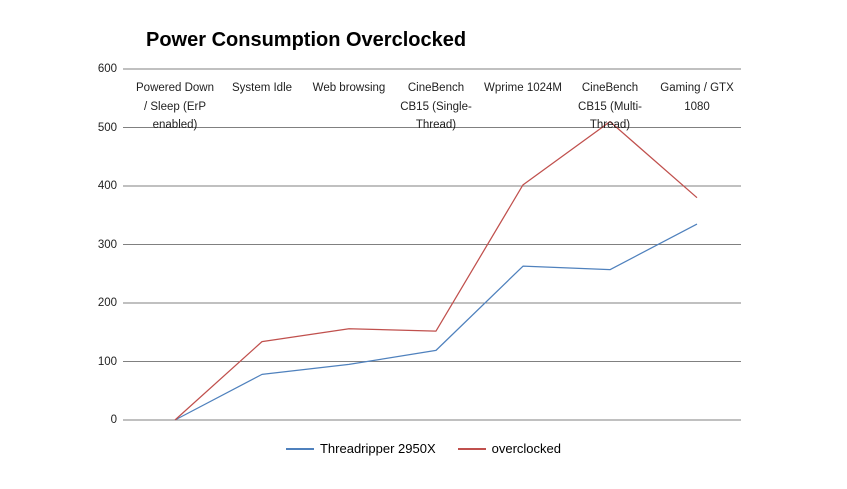  I want to click on x-category-label-line: Wprime 1024M, so click(523, 88).